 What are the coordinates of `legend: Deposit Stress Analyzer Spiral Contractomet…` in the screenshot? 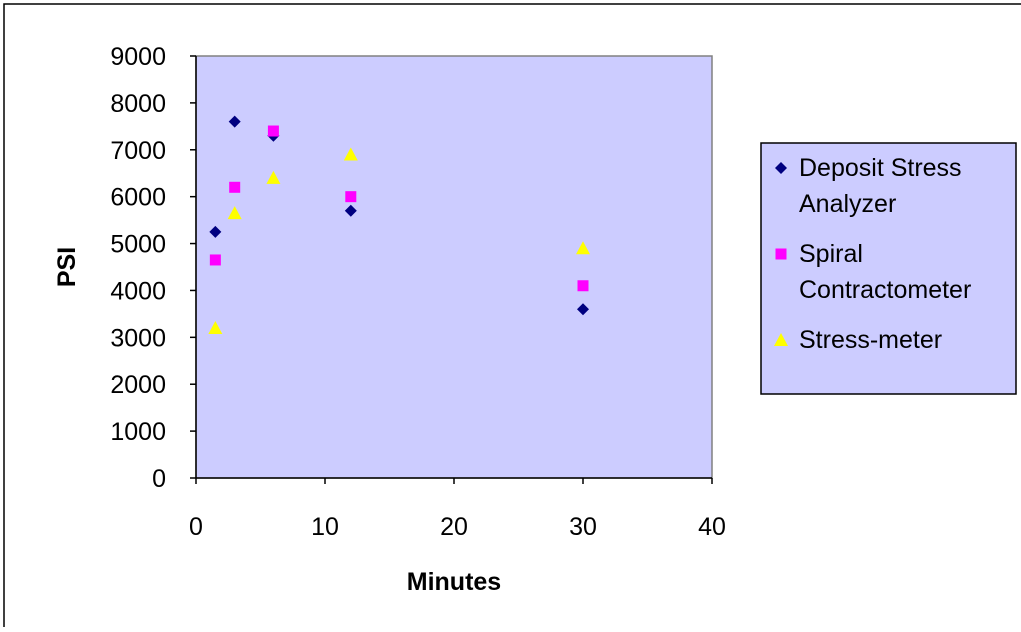 It's located at (888, 268).